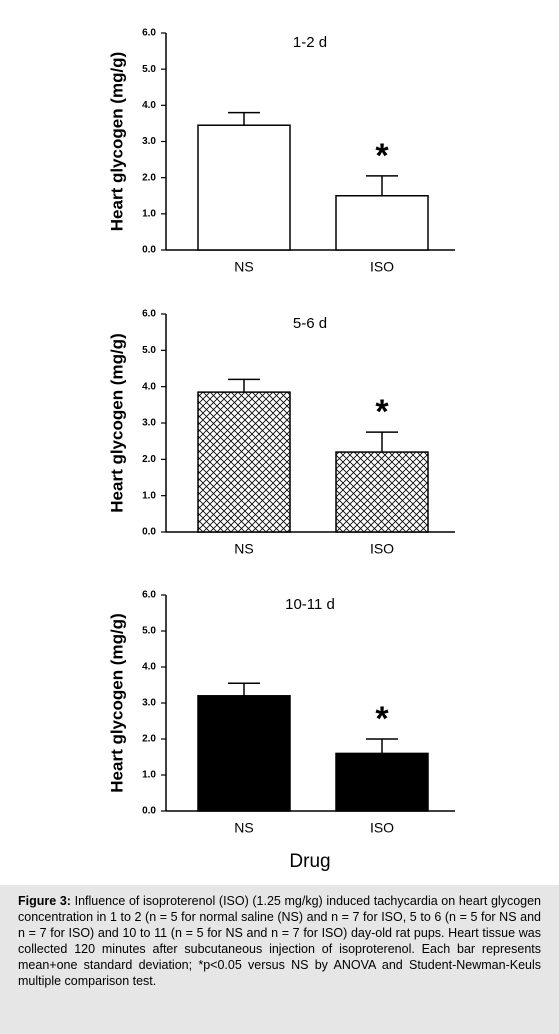  What do you see at coordinates (310, 323) in the screenshot?
I see `panel-title: 5-6 d` at bounding box center [310, 323].